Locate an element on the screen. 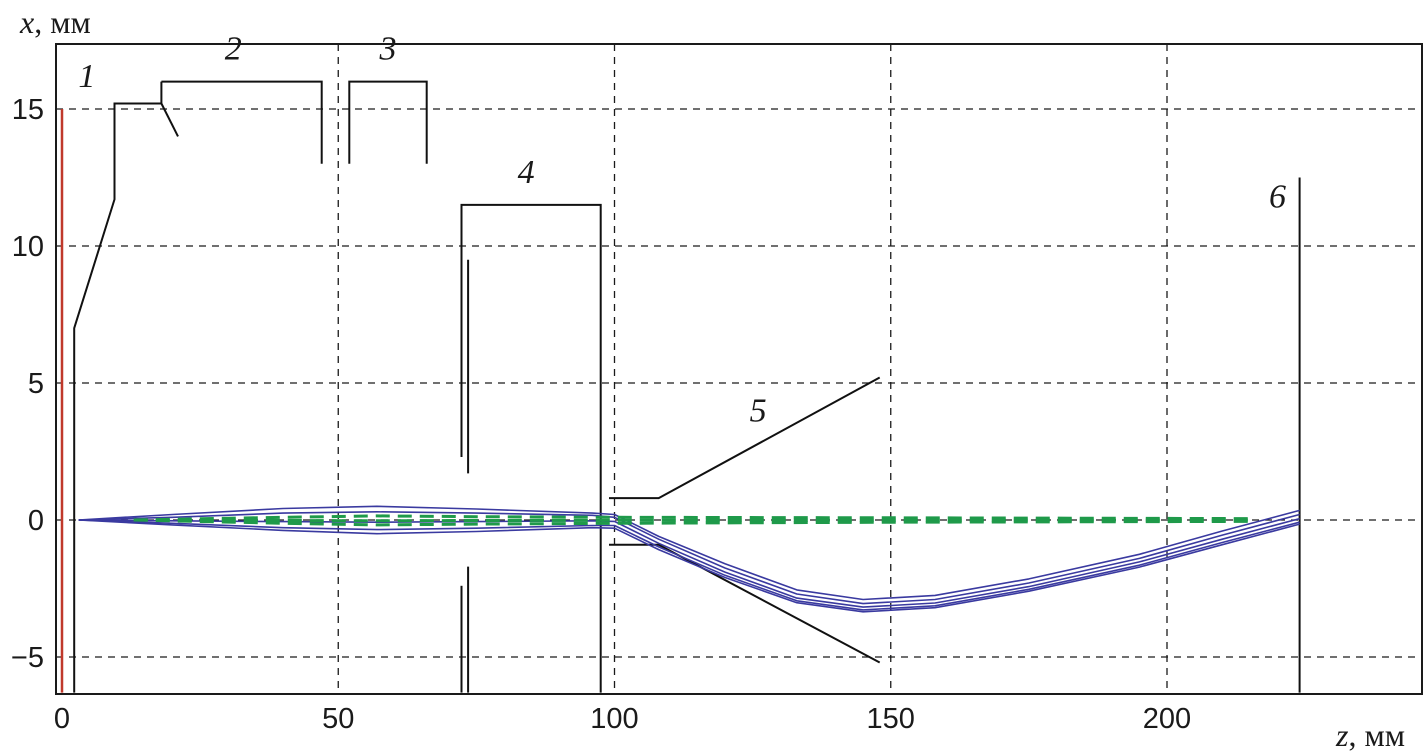 This screenshot has height=756, width=1428. y-axis-unit: , мм is located at coordinates (62, 22).